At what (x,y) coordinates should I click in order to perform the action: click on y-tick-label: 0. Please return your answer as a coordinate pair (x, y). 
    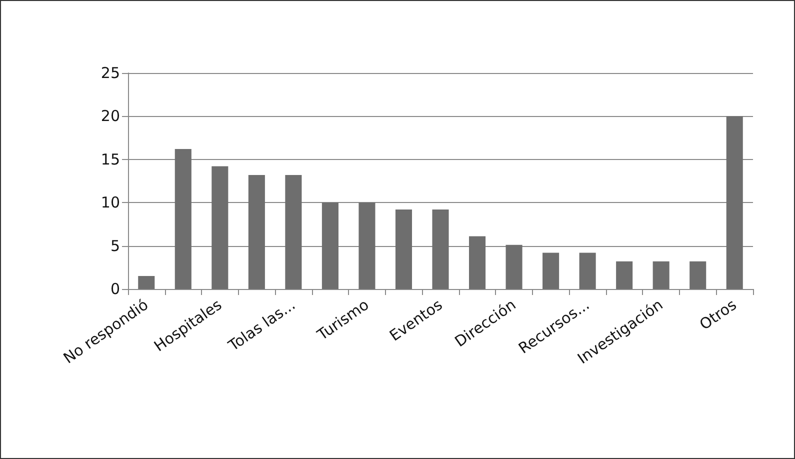
    Looking at the image, I should click on (115, 289).